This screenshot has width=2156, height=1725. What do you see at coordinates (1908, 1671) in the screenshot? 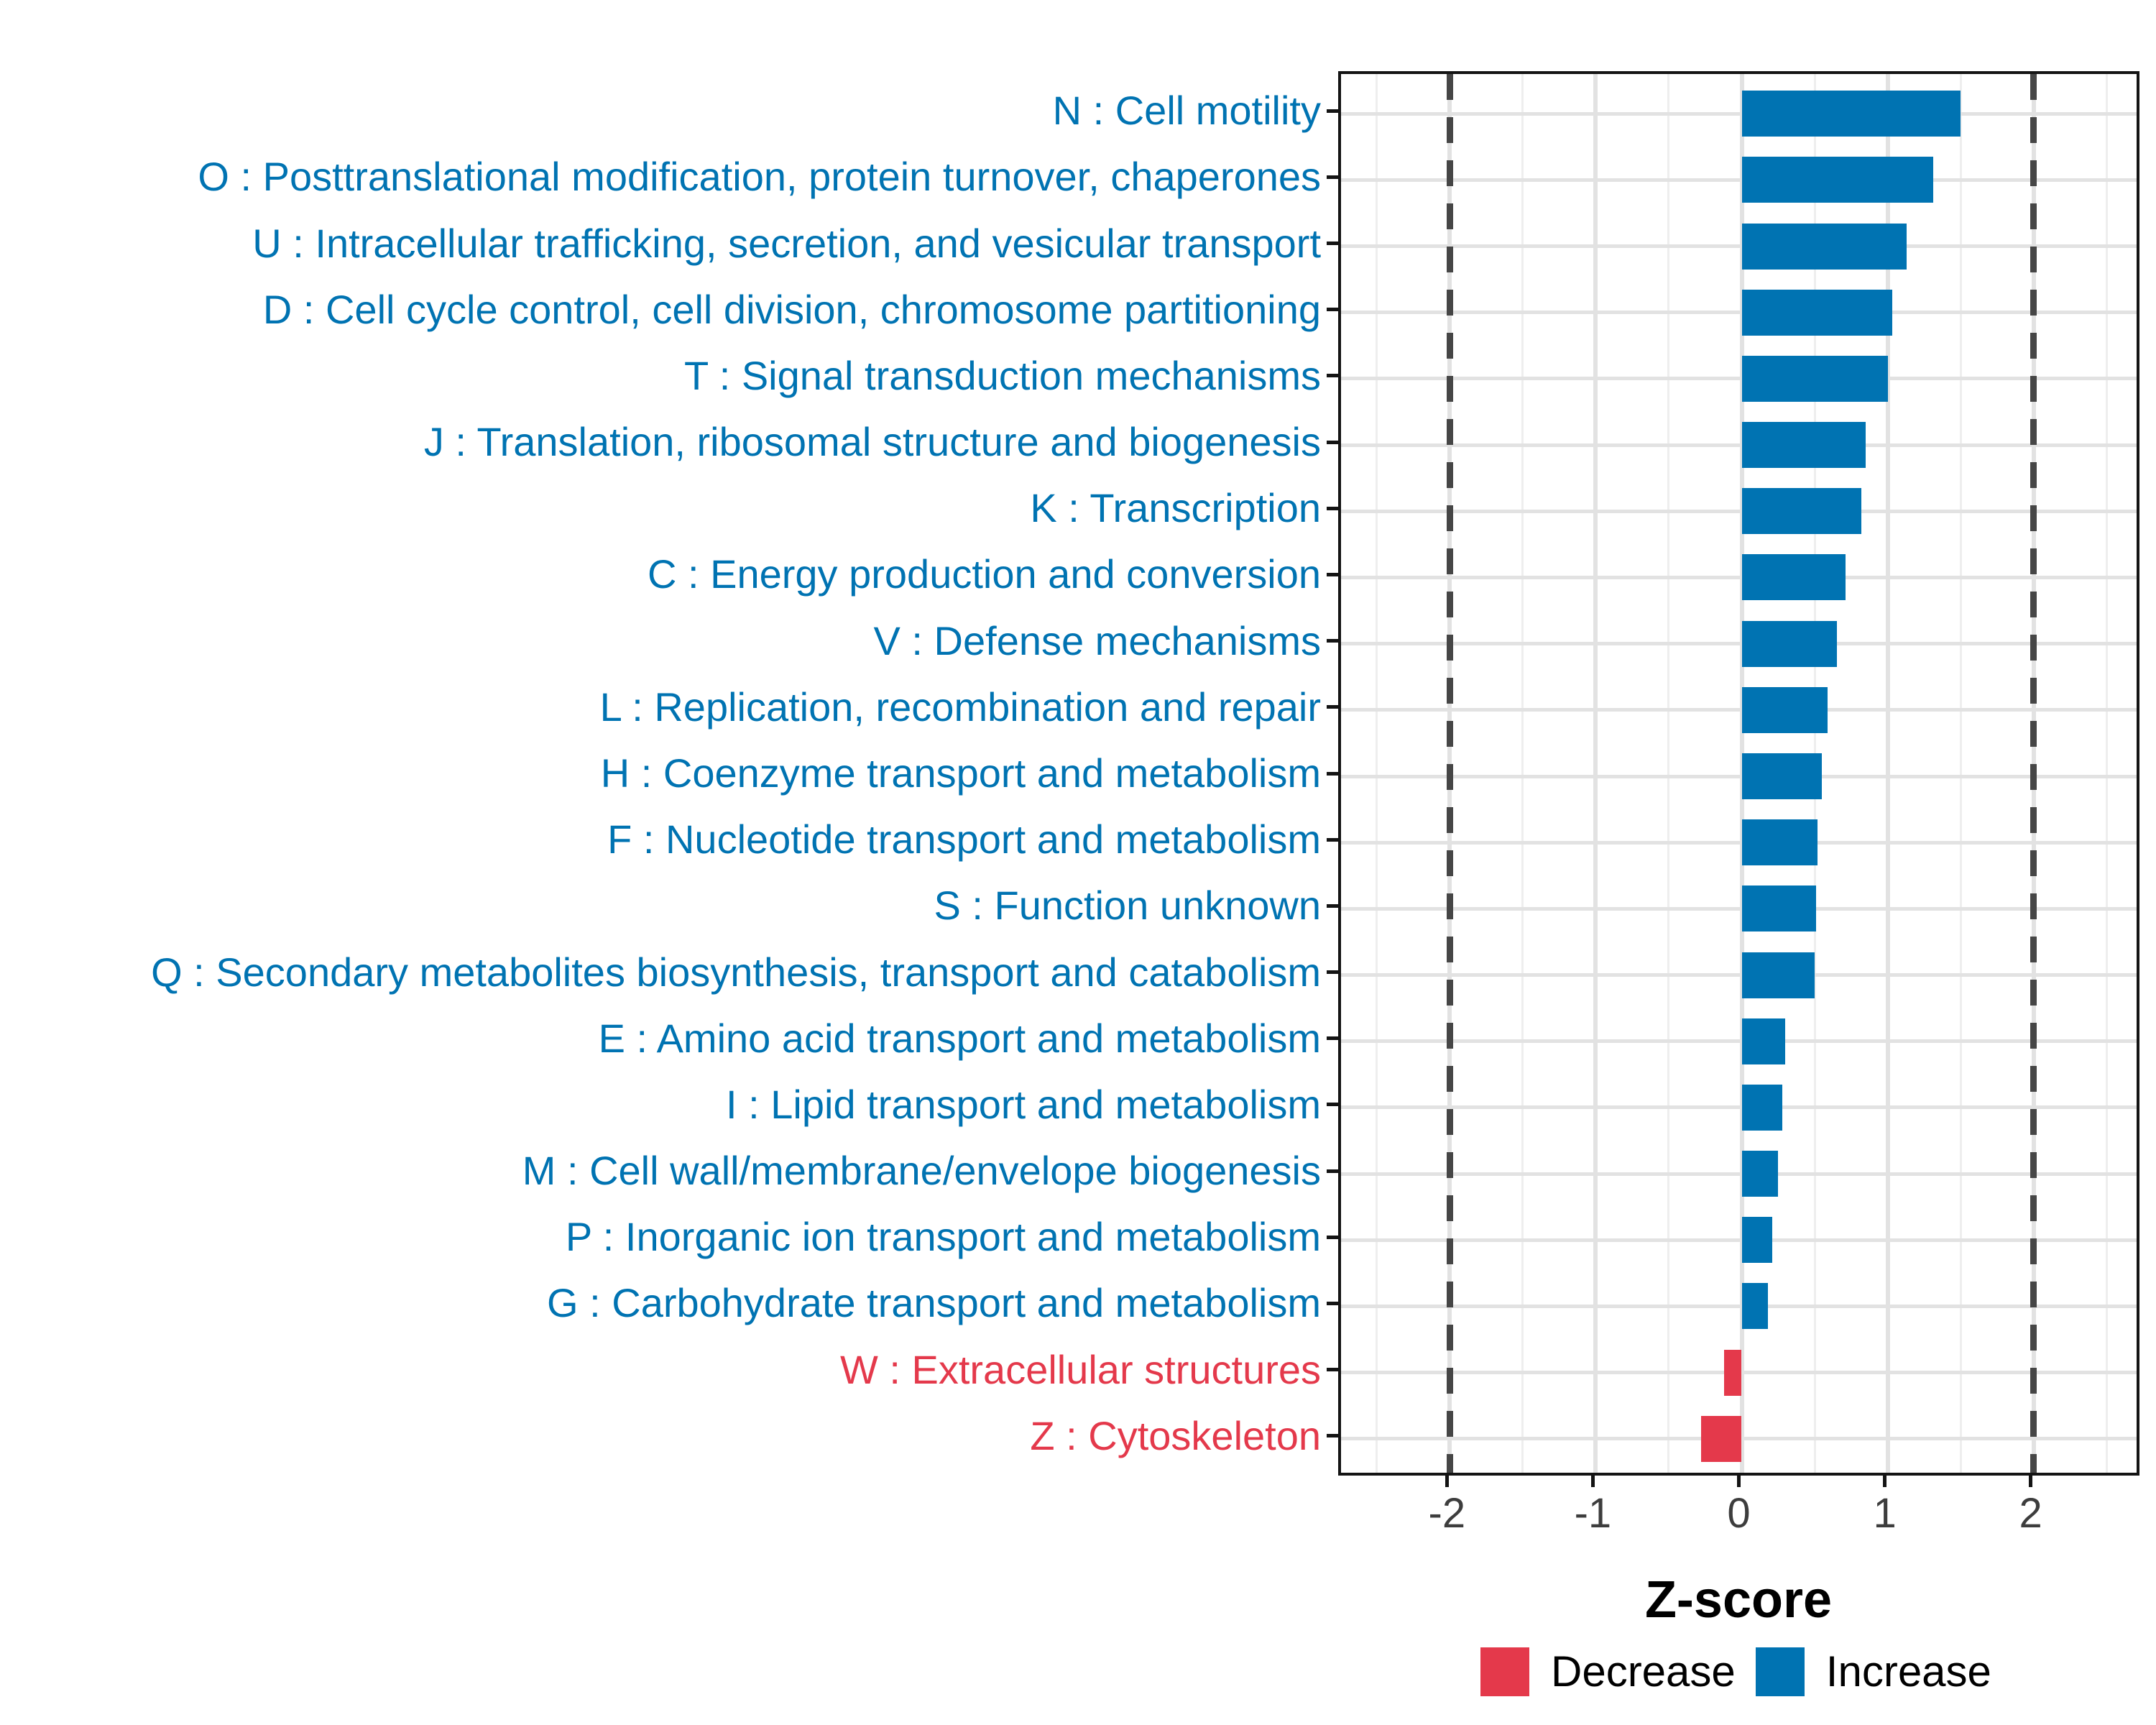
I see `legend-label-increase: Increase` at bounding box center [1908, 1671].